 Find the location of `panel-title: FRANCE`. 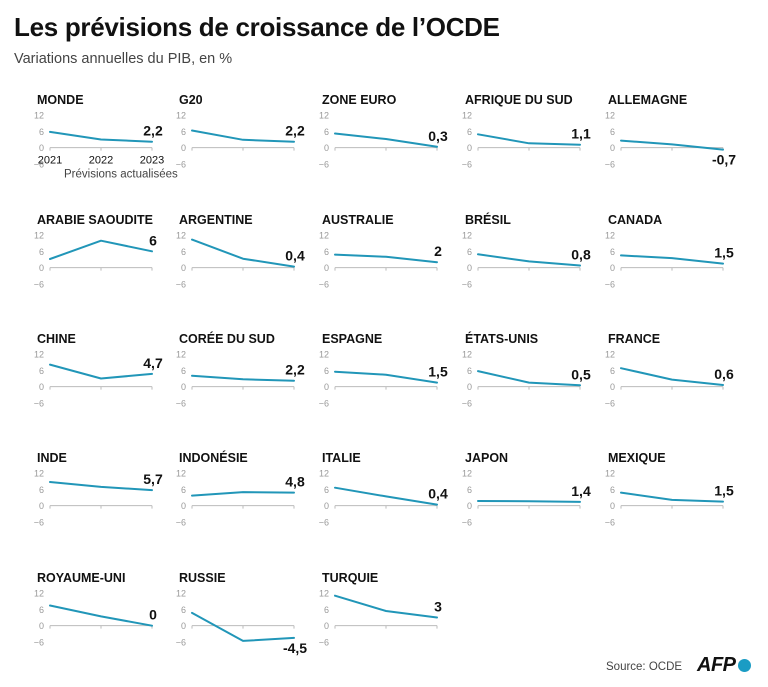

panel-title: FRANCE is located at coordinates (634, 339).